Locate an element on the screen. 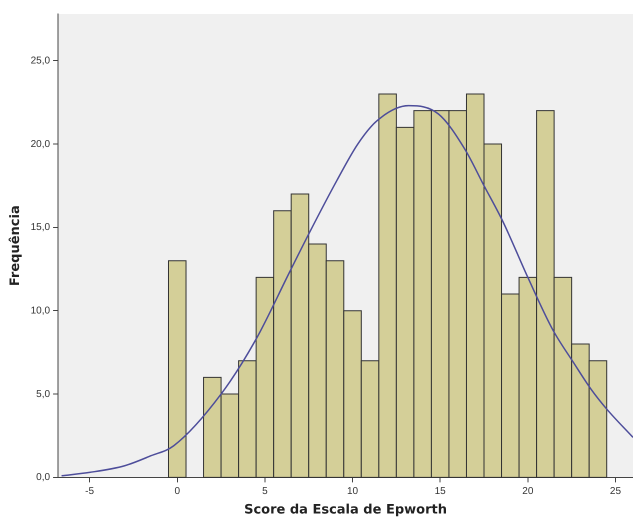 The image size is (633, 522). x-tick-label: 15 is located at coordinates (440, 492).